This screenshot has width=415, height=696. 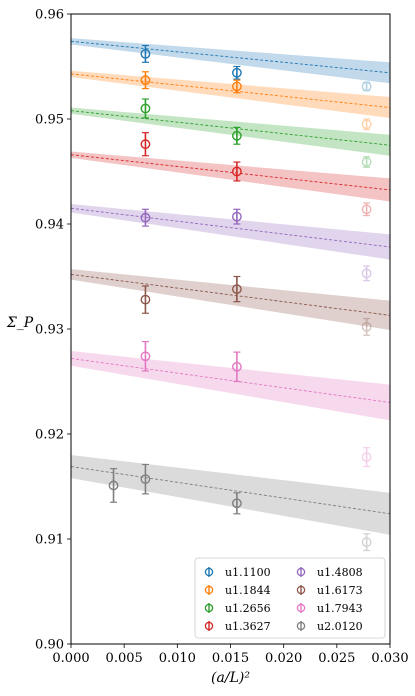 What do you see at coordinates (340, 608) in the screenshot?
I see `legend-label: u1.7943` at bounding box center [340, 608].